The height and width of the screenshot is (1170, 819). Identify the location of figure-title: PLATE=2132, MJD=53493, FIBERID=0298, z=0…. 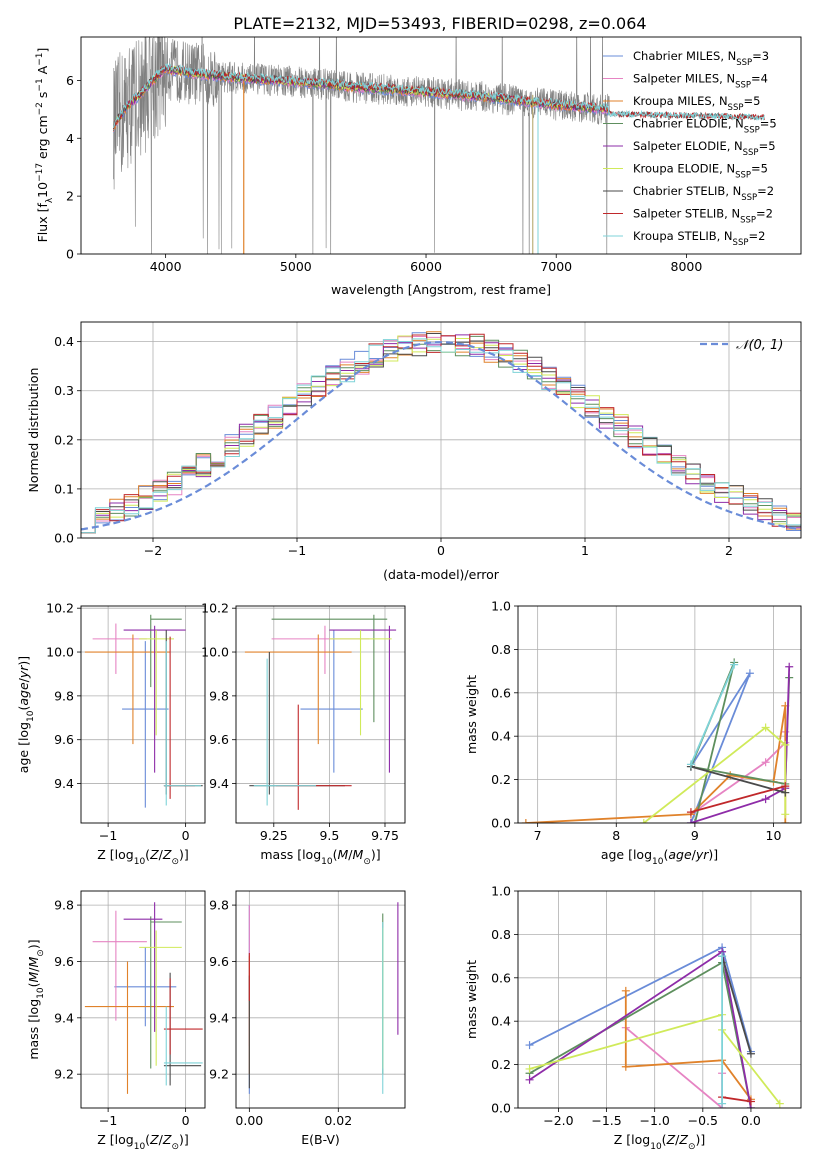
(439, 23).